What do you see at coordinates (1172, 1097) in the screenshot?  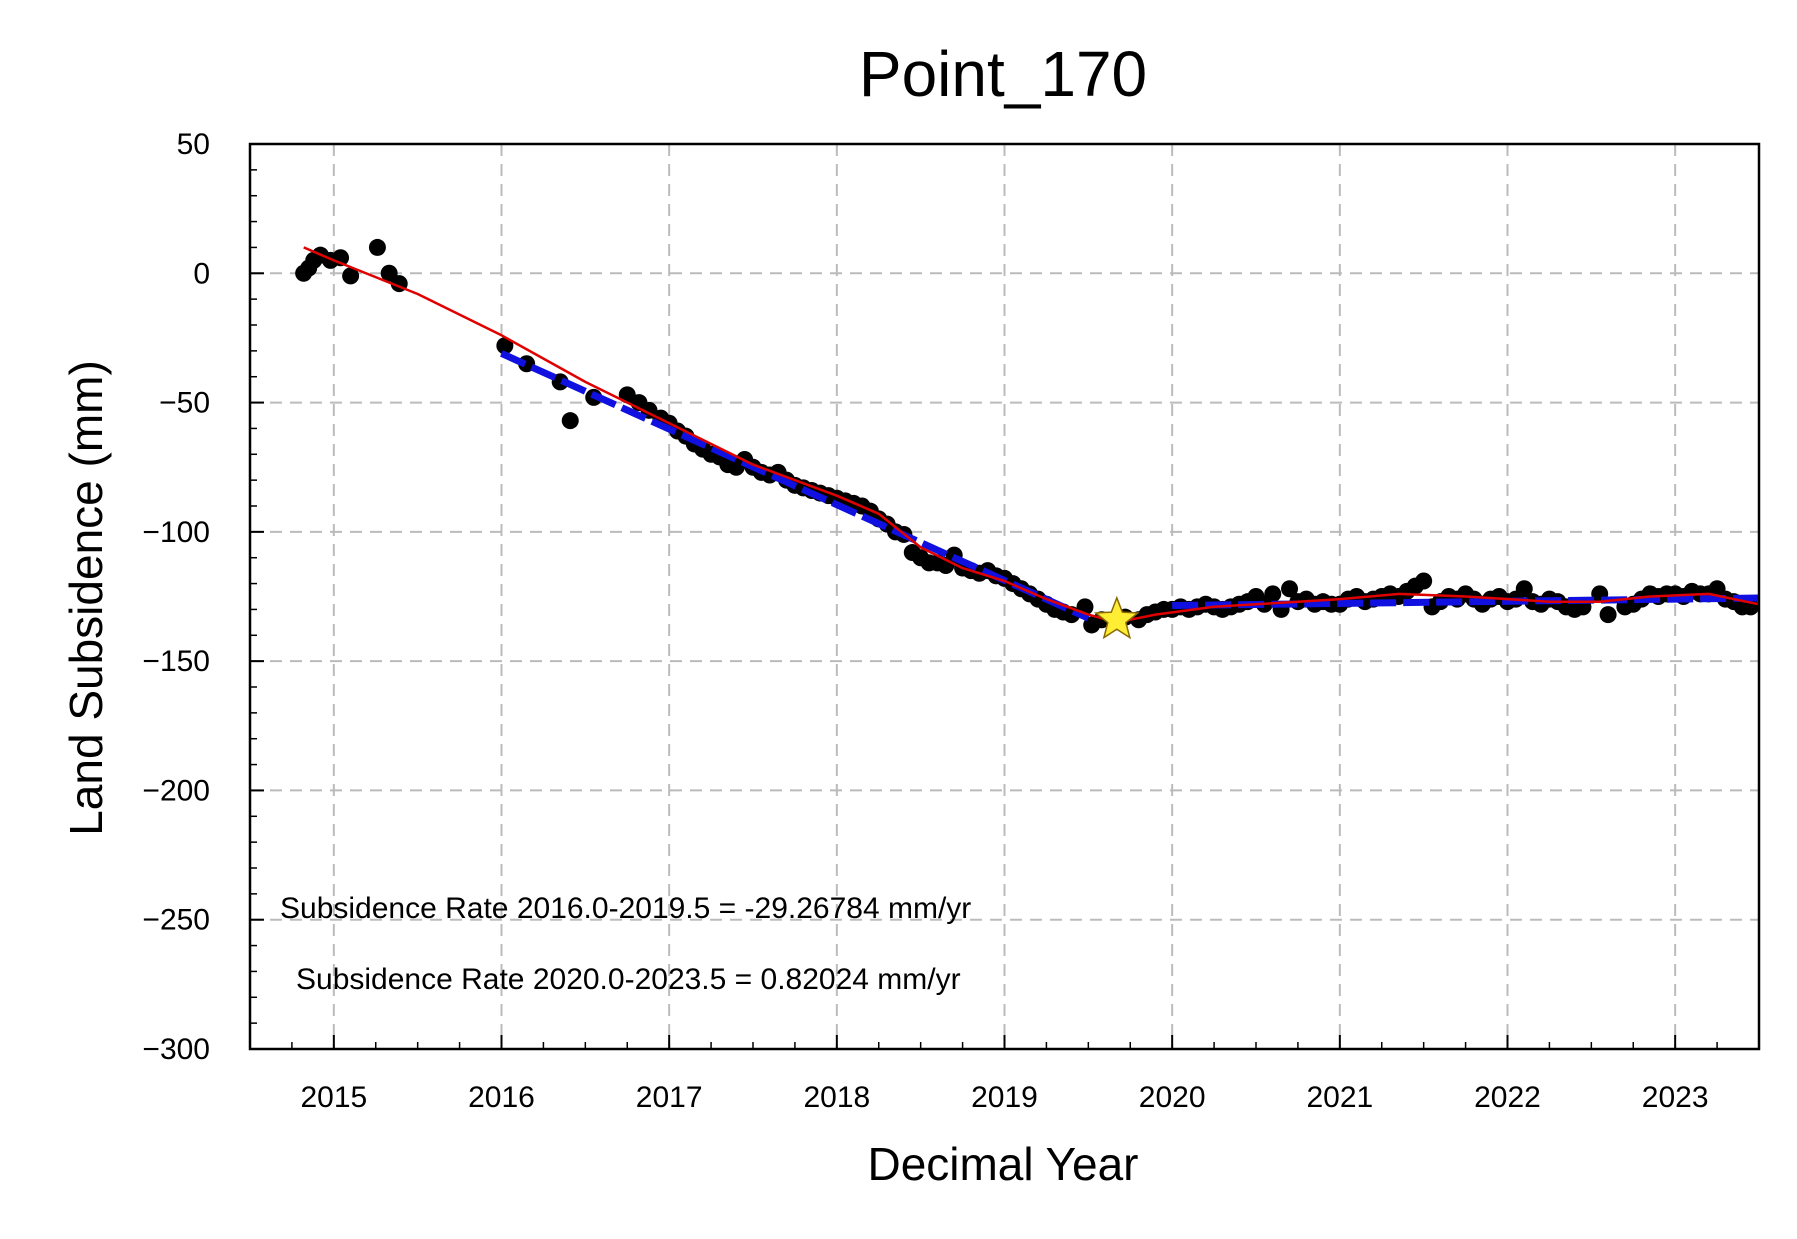 I see `x-tick-label: 2020` at bounding box center [1172, 1097].